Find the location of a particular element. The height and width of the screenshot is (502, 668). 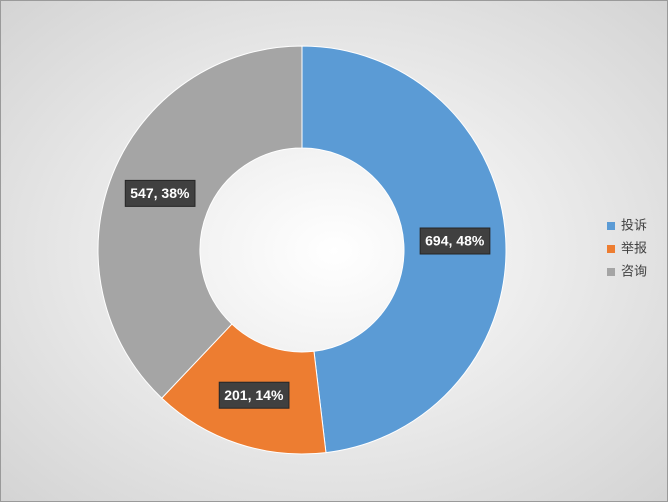

data-label: 547, 38% is located at coordinates (160, 193).